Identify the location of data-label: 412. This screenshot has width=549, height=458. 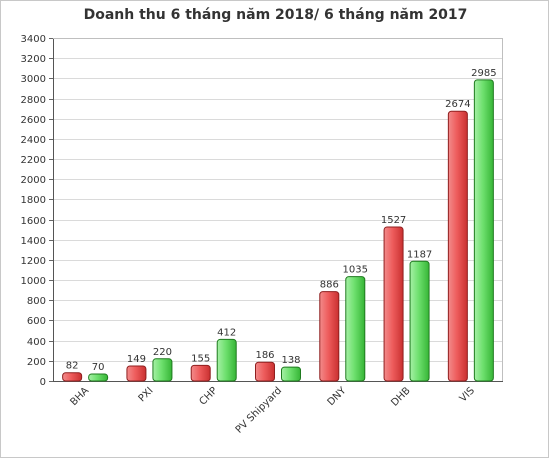
(226, 332).